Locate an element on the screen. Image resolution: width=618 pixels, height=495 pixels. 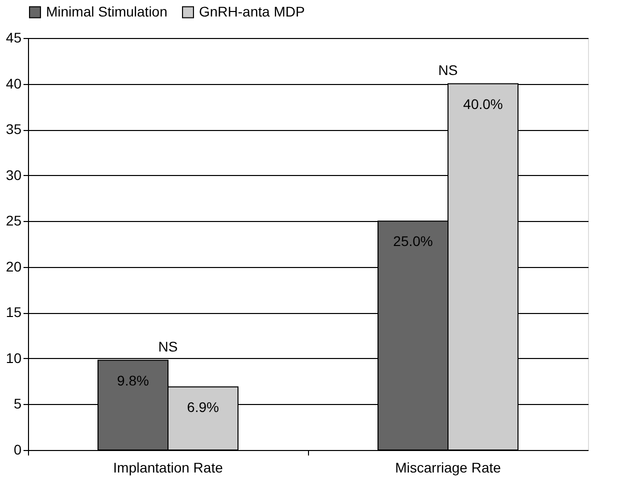
legend-label: GnRH-anta MDP is located at coordinates (252, 11).